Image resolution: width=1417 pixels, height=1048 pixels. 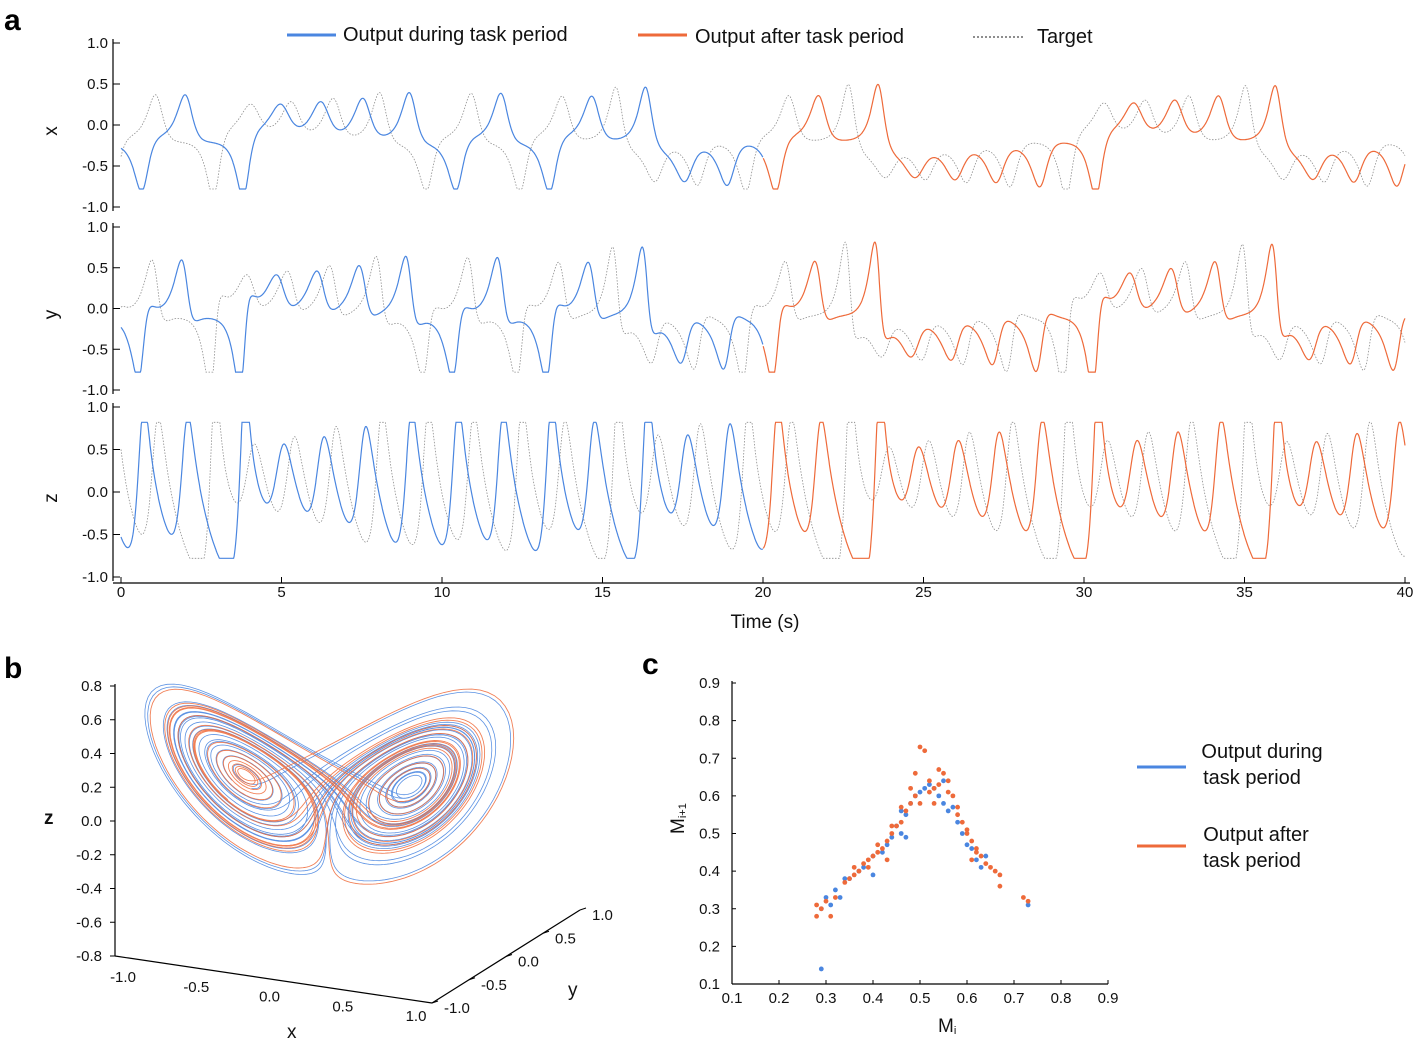 I want to click on target-series, so click(x=763, y=307).